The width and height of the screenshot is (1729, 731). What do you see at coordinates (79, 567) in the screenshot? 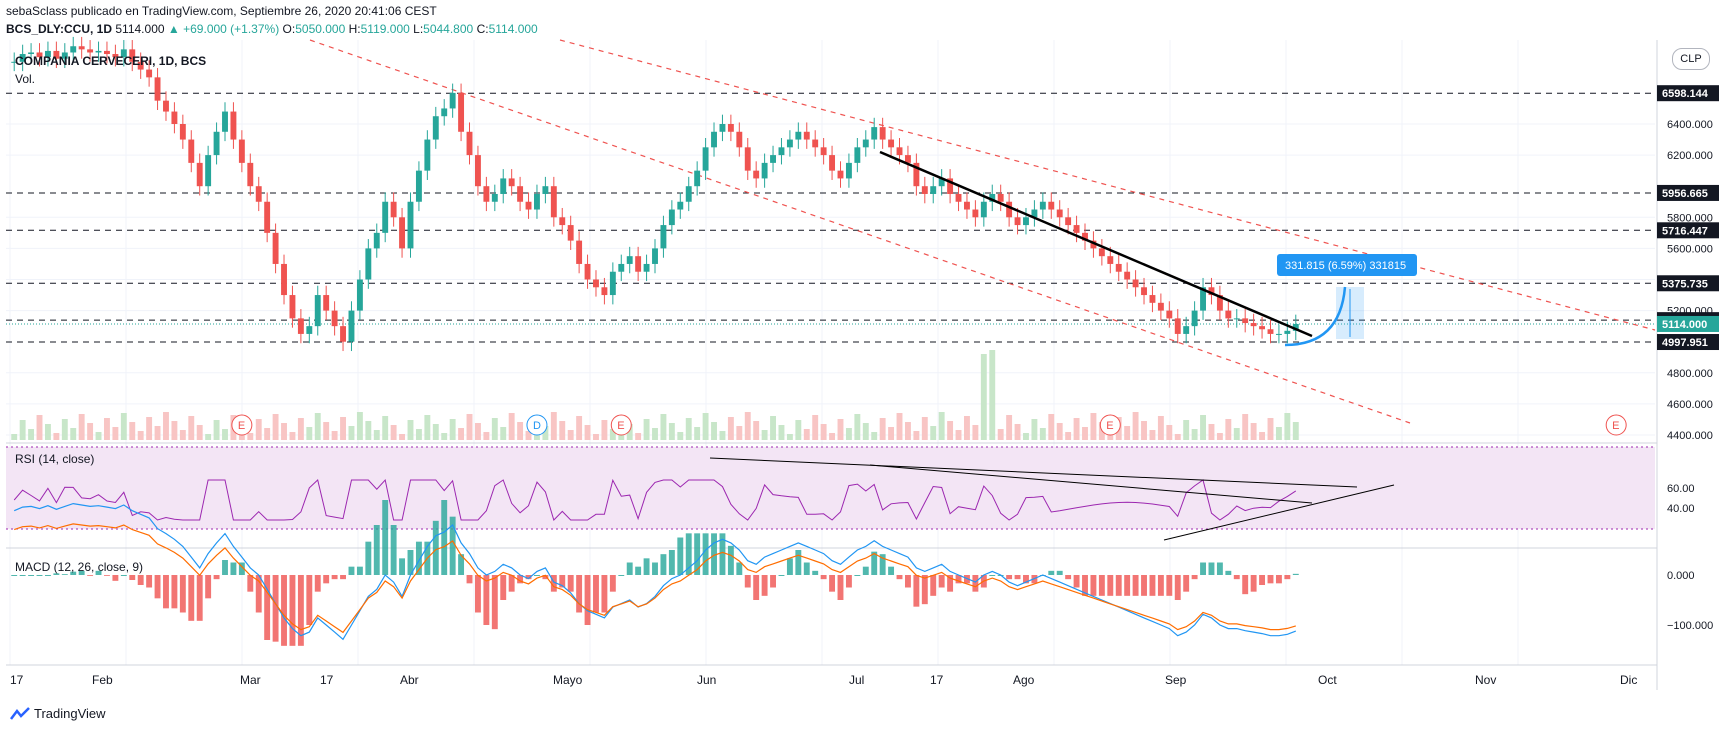
I see `macd-legend: MACD (12, 26, close, 9)` at bounding box center [79, 567].